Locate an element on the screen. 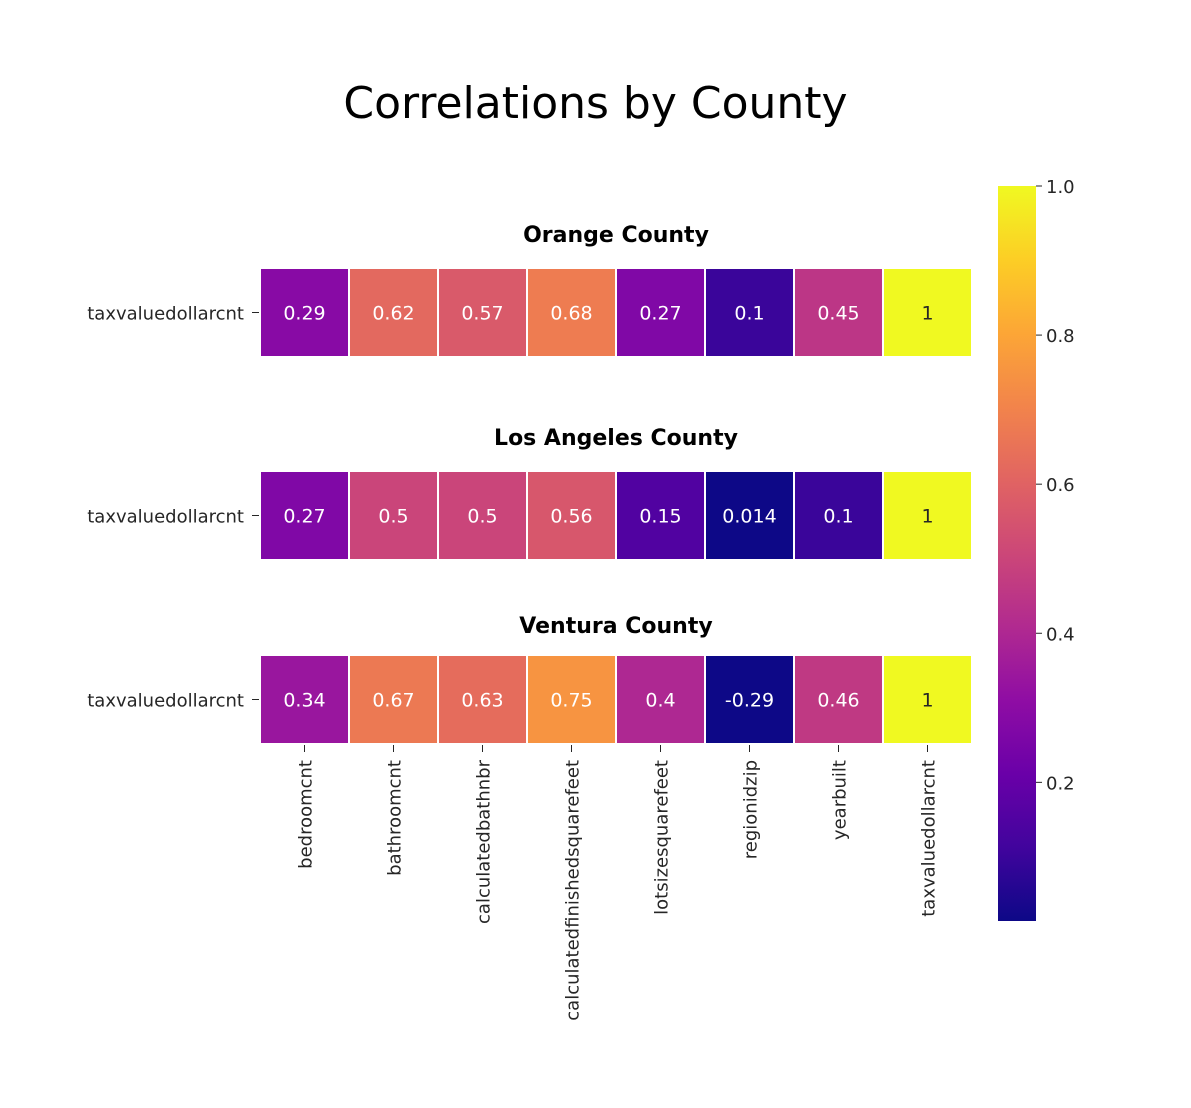 This screenshot has height=1108, width=1191. cell-label: 0.56 is located at coordinates (571, 517).